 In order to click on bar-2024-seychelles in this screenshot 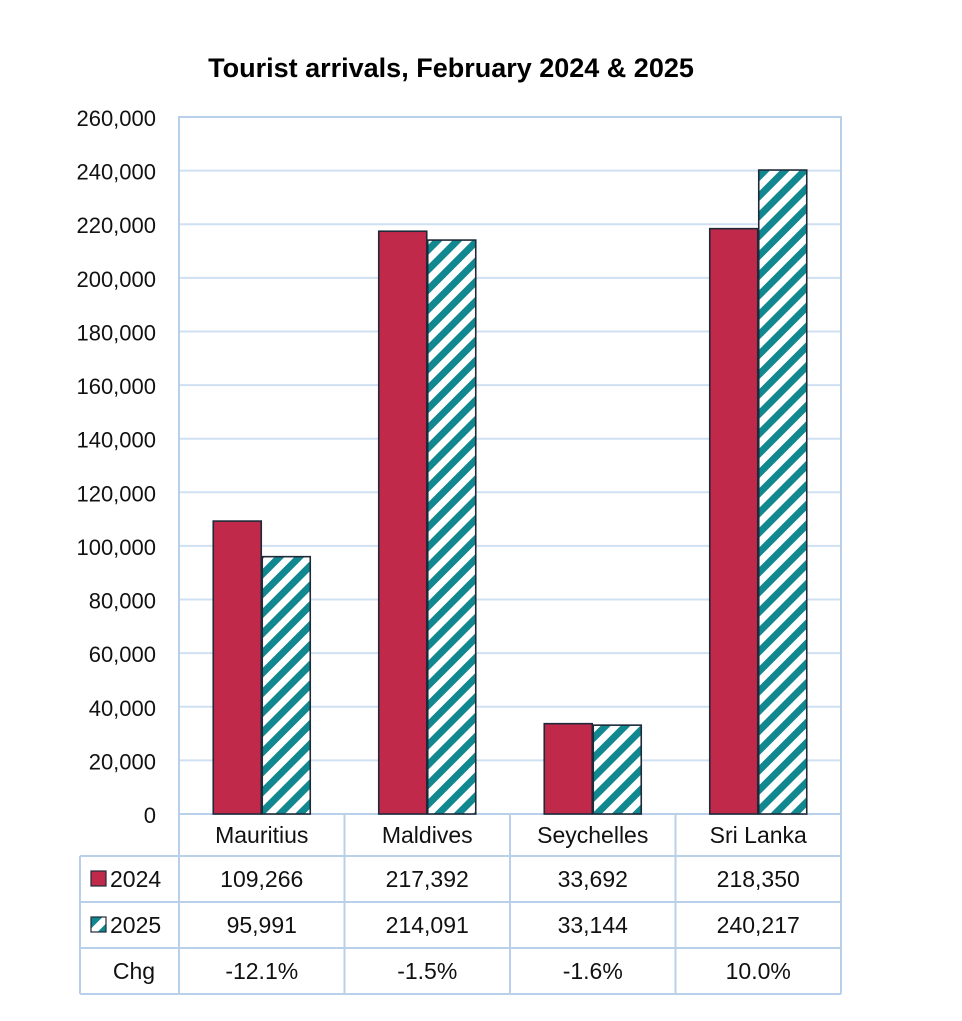, I will do `click(568, 768)`.